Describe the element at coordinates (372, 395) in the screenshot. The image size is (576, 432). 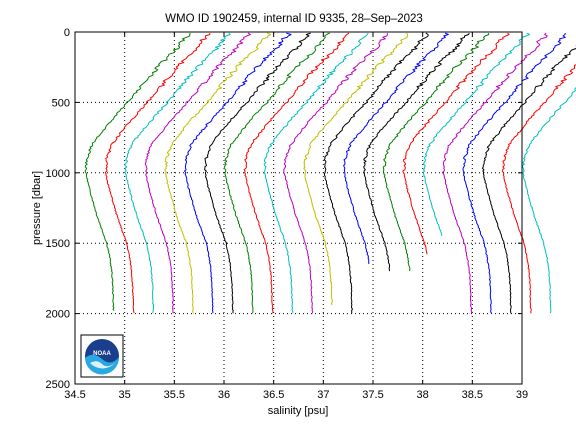
I see `x-tick-label: 37.5` at that location.